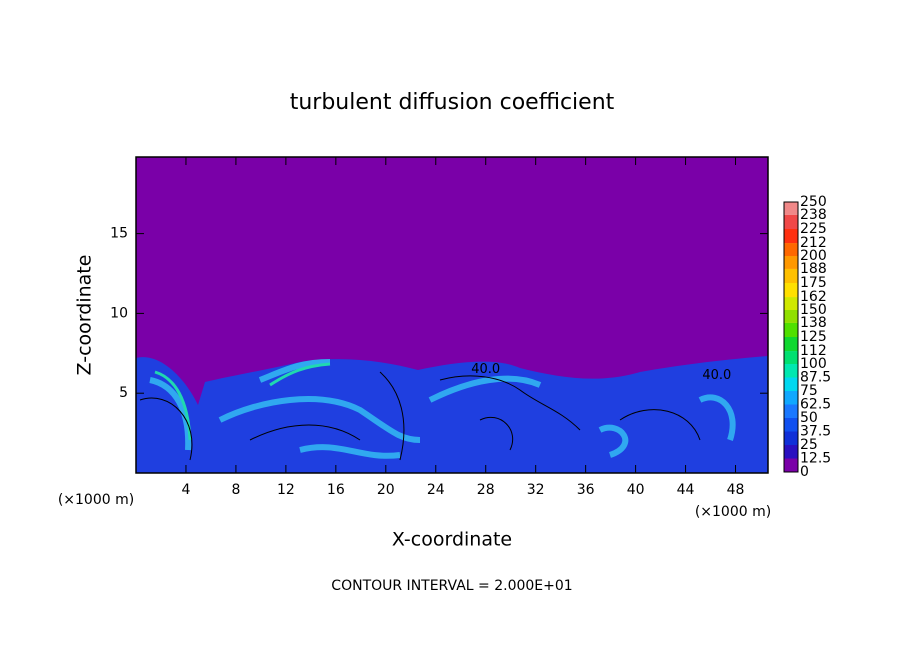 The image size is (904, 654). I want to click on contour-line, so click(420, 416).